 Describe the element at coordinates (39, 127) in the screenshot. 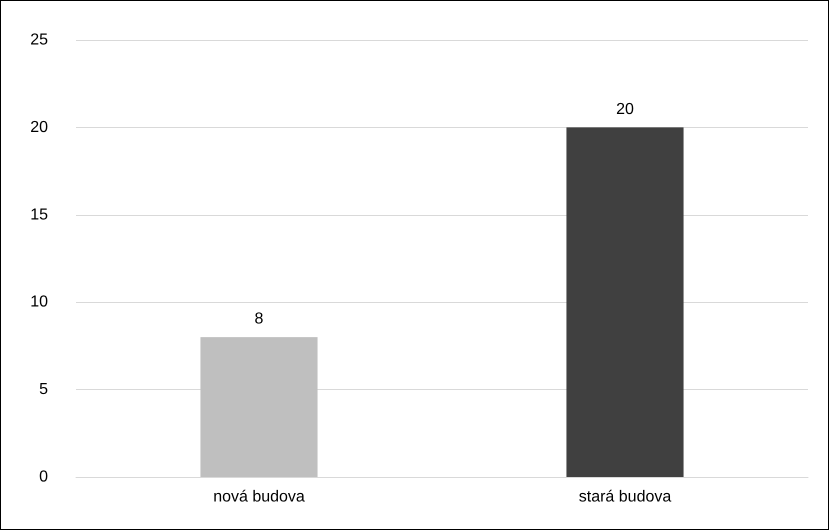

I see `y-tick-label: 20` at that location.